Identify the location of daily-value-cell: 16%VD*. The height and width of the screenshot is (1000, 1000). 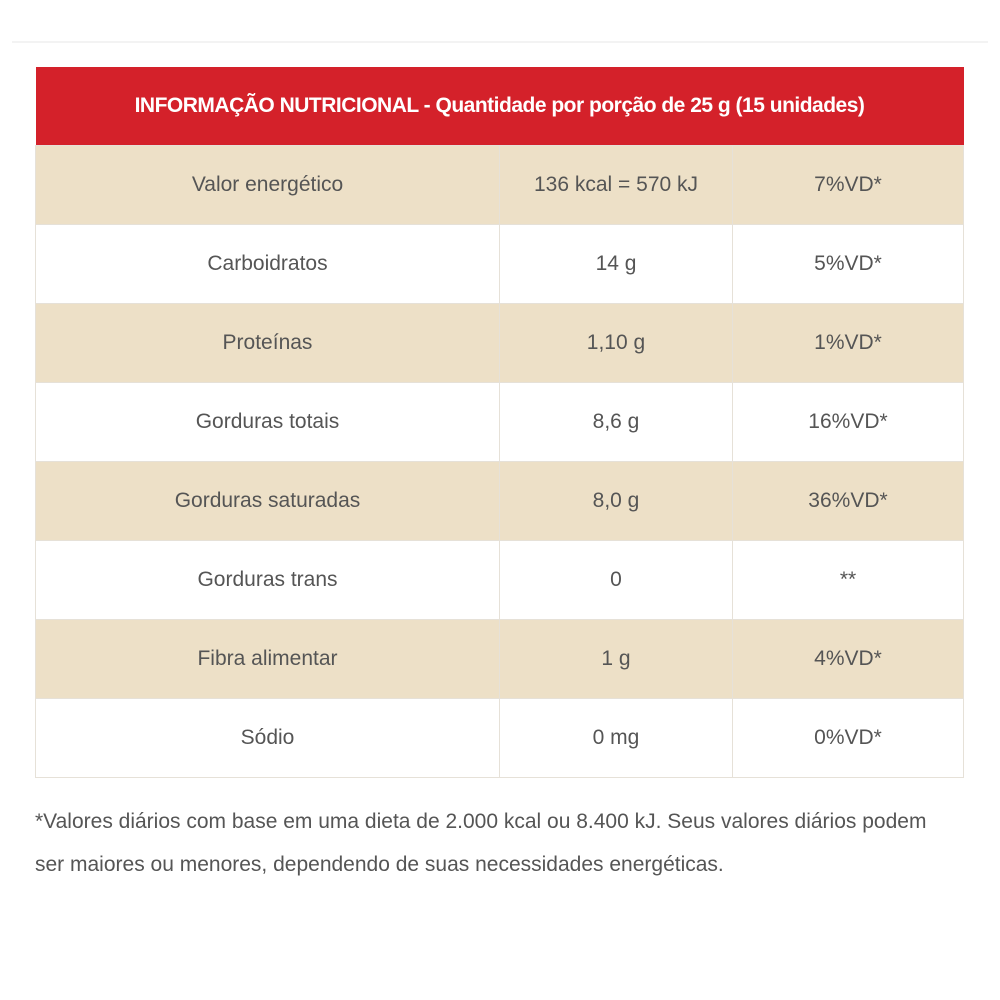
(848, 422).